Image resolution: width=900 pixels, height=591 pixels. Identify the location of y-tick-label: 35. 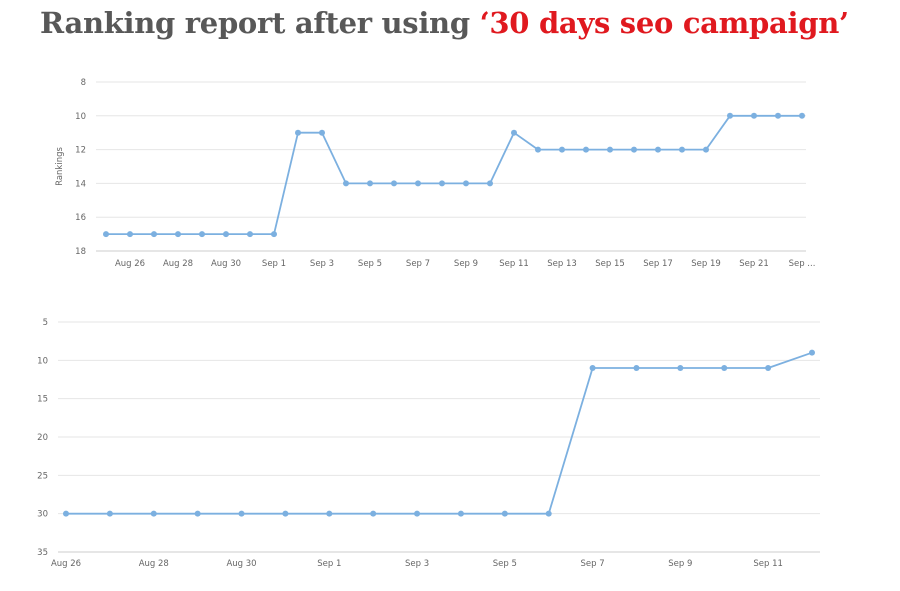
(42, 553).